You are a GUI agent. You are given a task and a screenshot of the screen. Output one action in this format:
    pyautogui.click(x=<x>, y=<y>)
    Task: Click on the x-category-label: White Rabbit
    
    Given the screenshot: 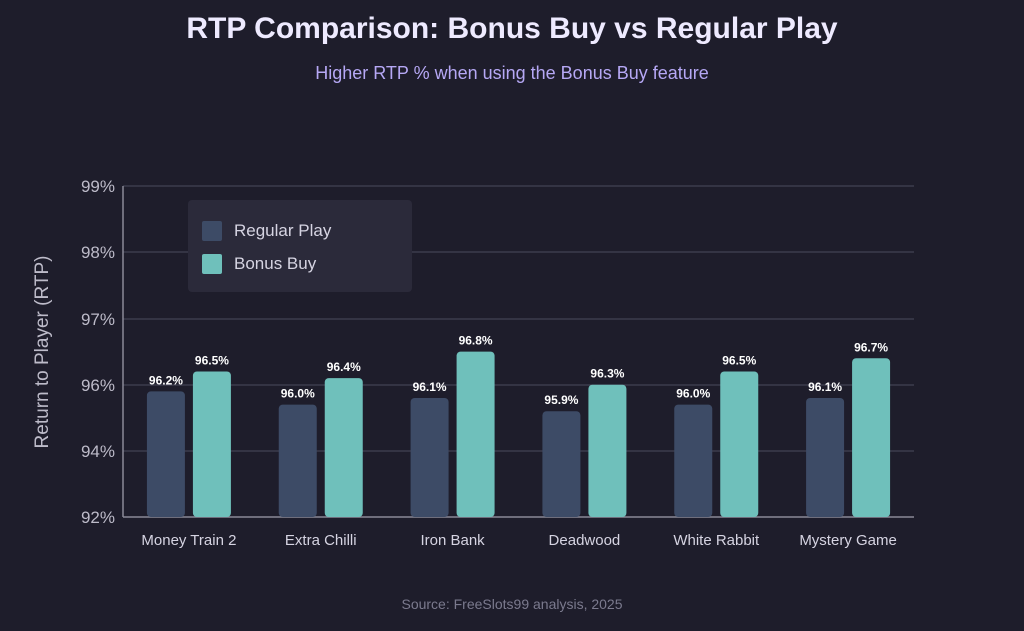 What is the action you would take?
    pyautogui.click(x=716, y=540)
    